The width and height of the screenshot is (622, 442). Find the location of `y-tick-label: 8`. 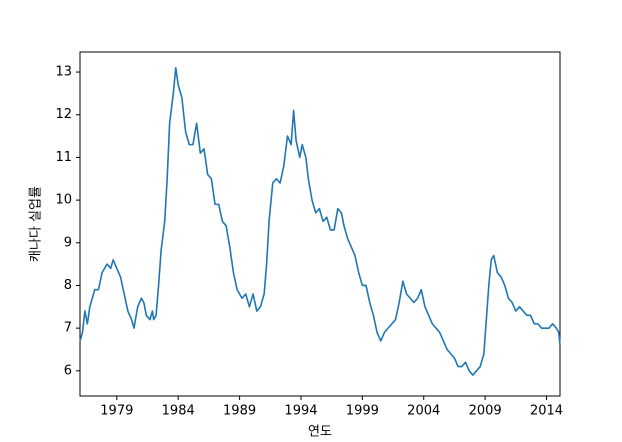

y-tick-label: 8 is located at coordinates (68, 285).